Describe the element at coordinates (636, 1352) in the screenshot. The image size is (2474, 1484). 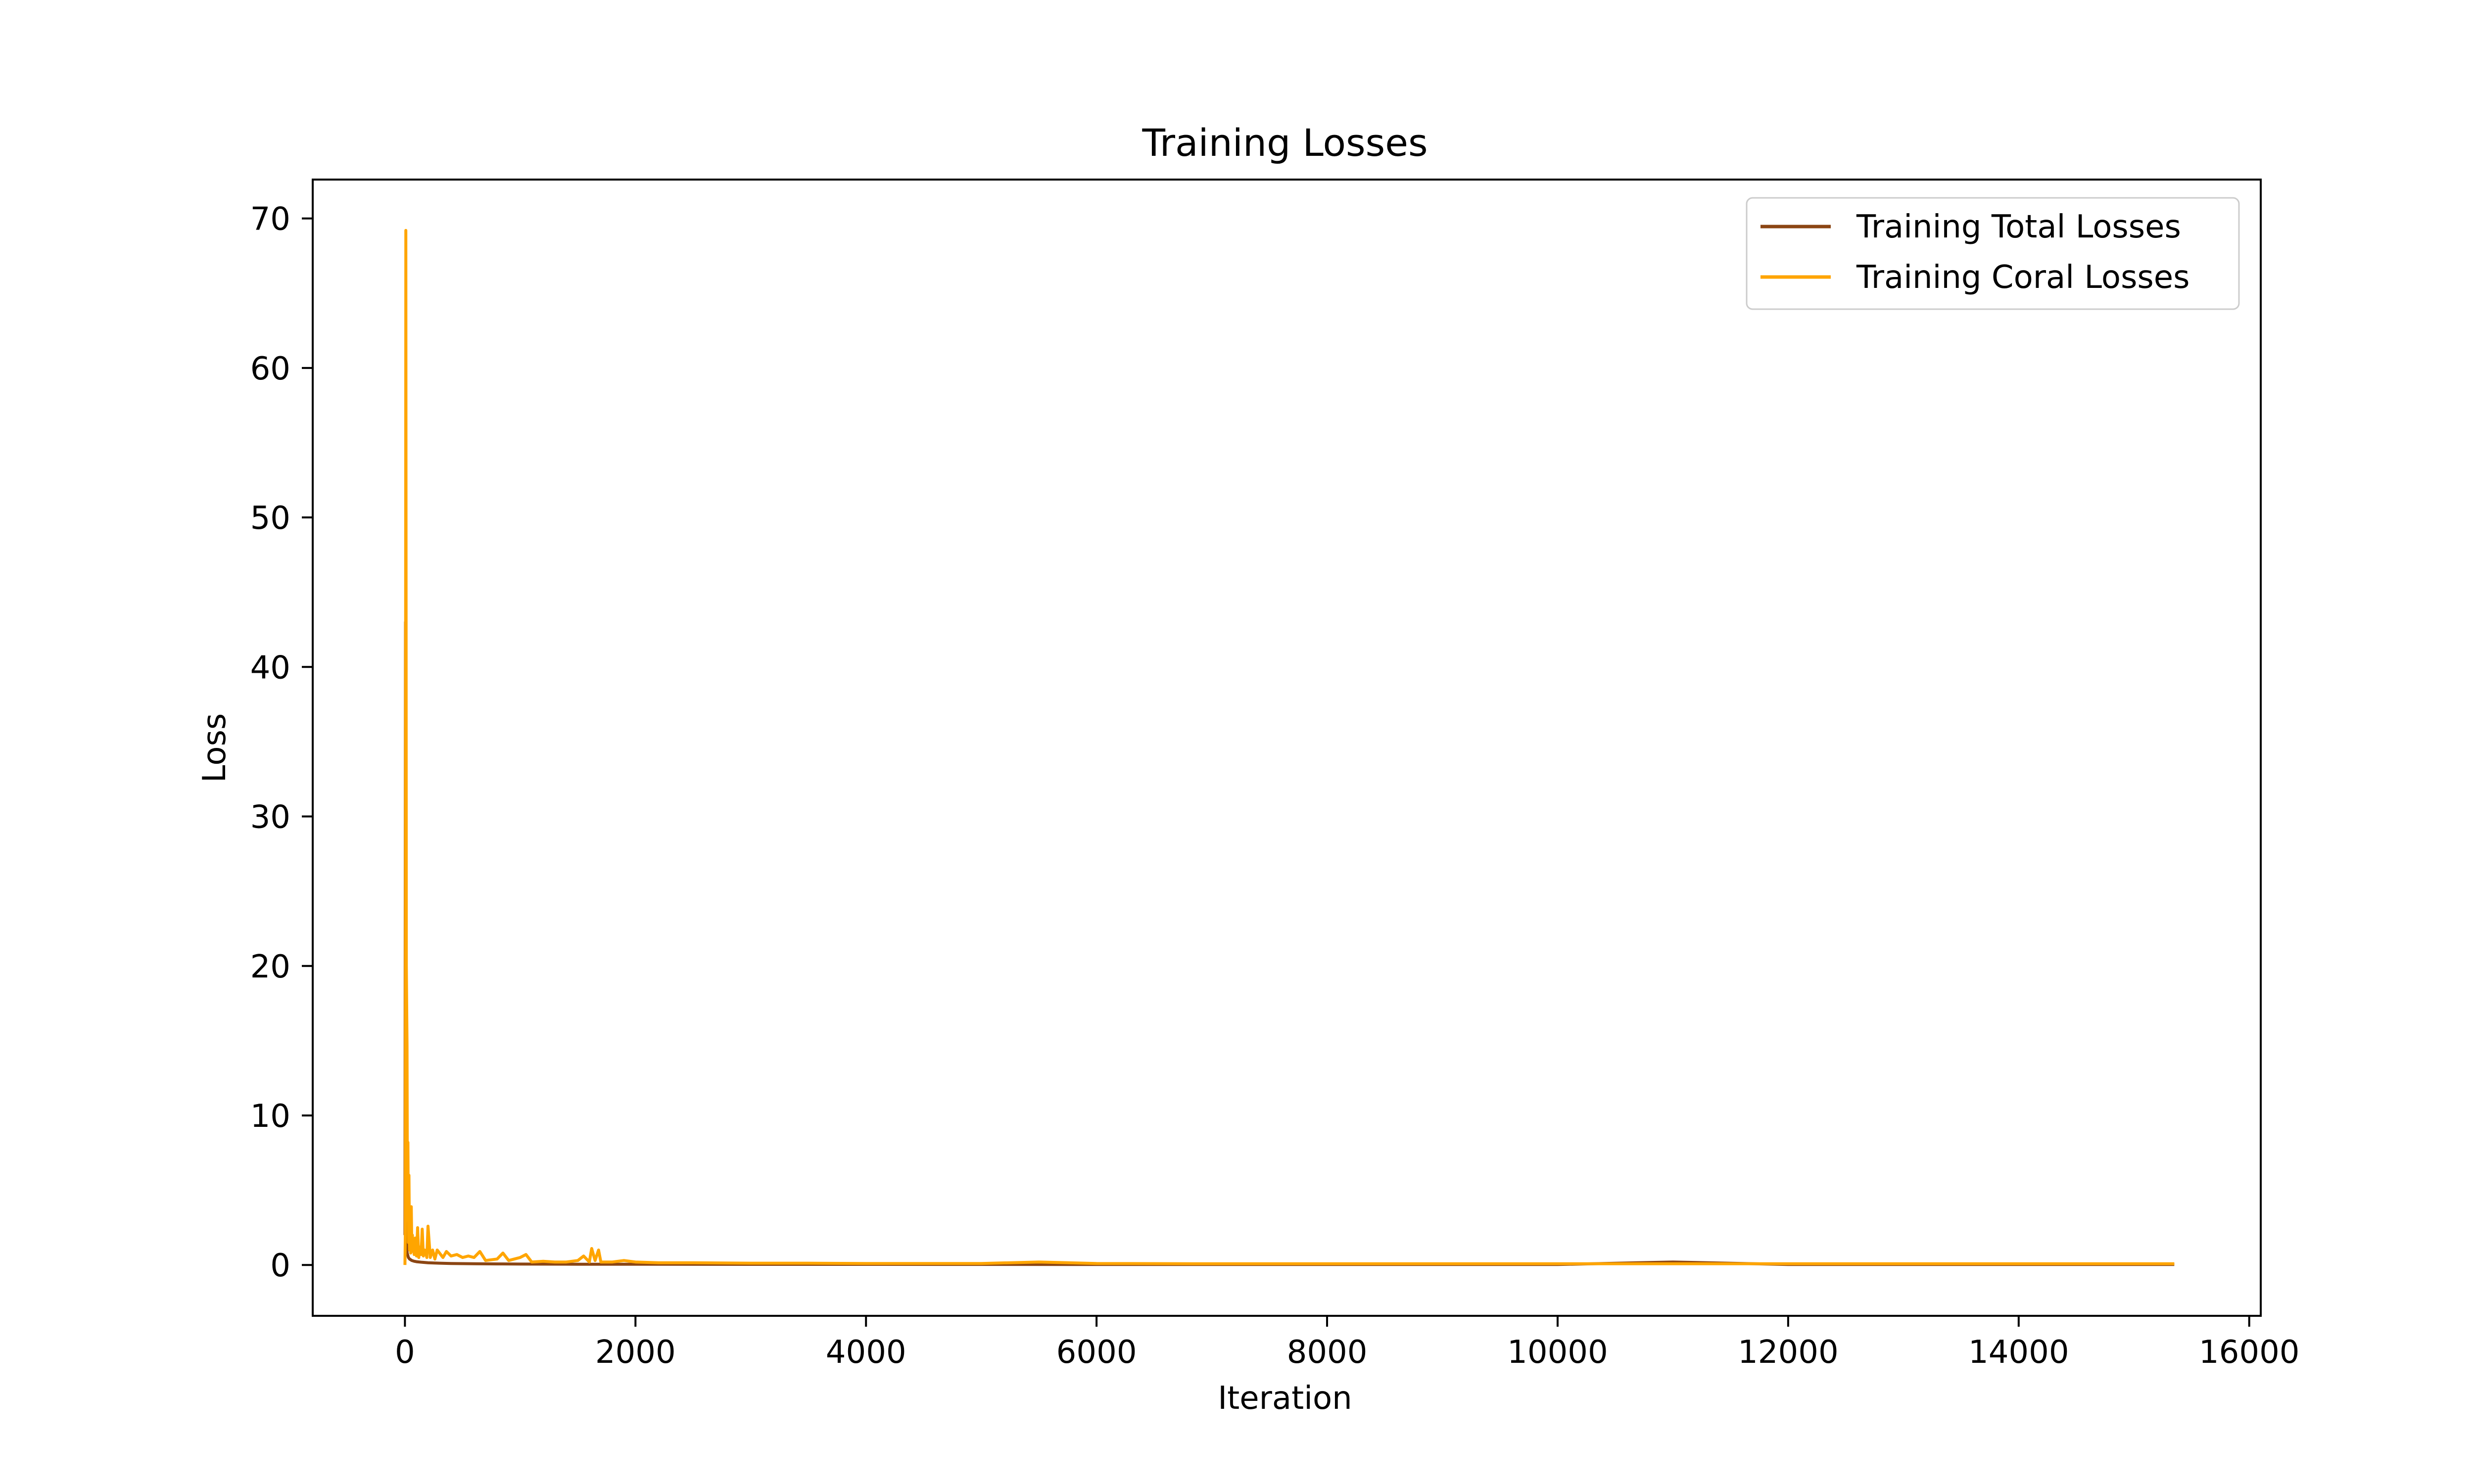
I see `x-tick-label: 2000` at that location.